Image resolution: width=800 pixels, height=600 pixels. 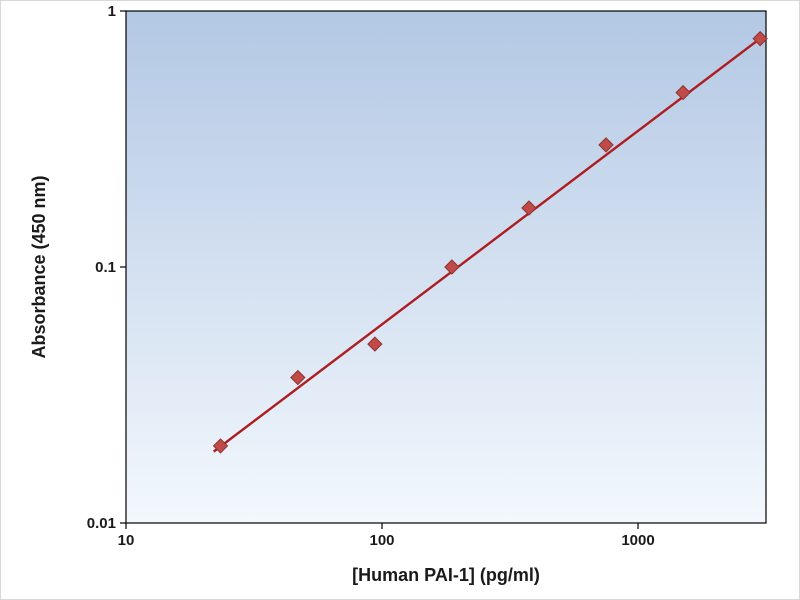 I want to click on y-tick-label: 0.1, so click(x=105, y=267).